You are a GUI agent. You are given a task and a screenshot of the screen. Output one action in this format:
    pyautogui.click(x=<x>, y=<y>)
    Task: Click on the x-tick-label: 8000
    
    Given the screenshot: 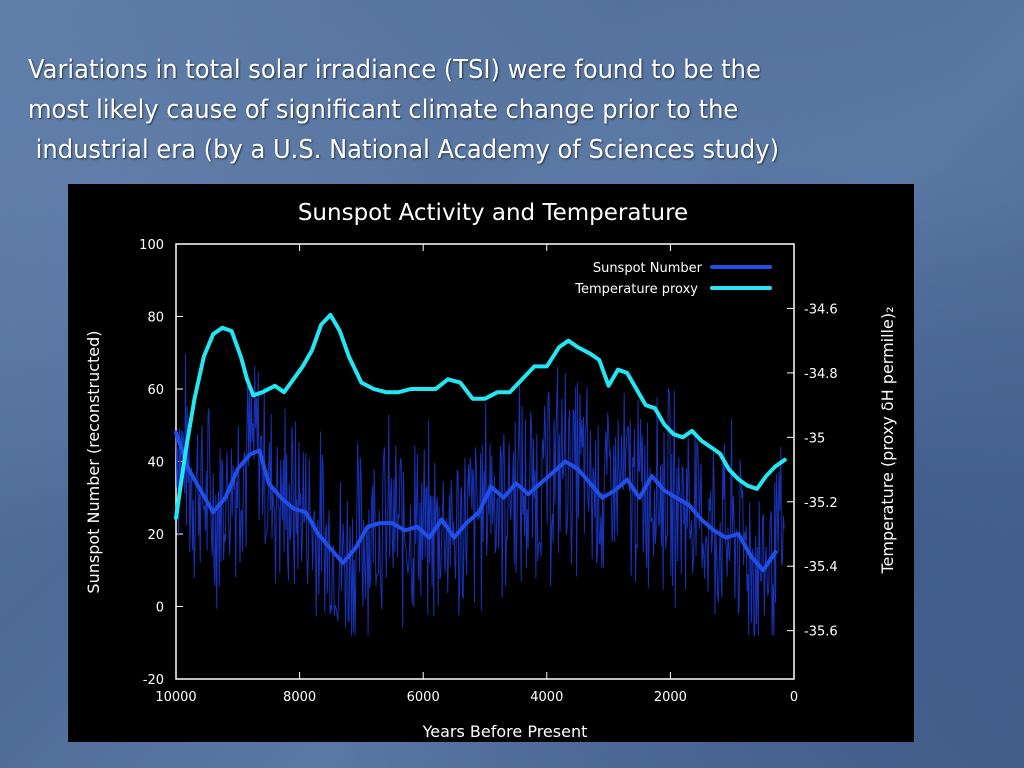 What is the action you would take?
    pyautogui.click(x=299, y=697)
    